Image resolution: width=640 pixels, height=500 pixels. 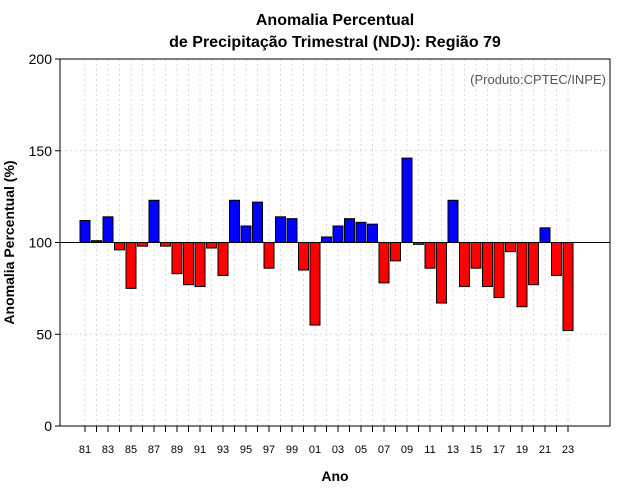 I want to click on x-tick-label: 87, so click(x=154, y=450).